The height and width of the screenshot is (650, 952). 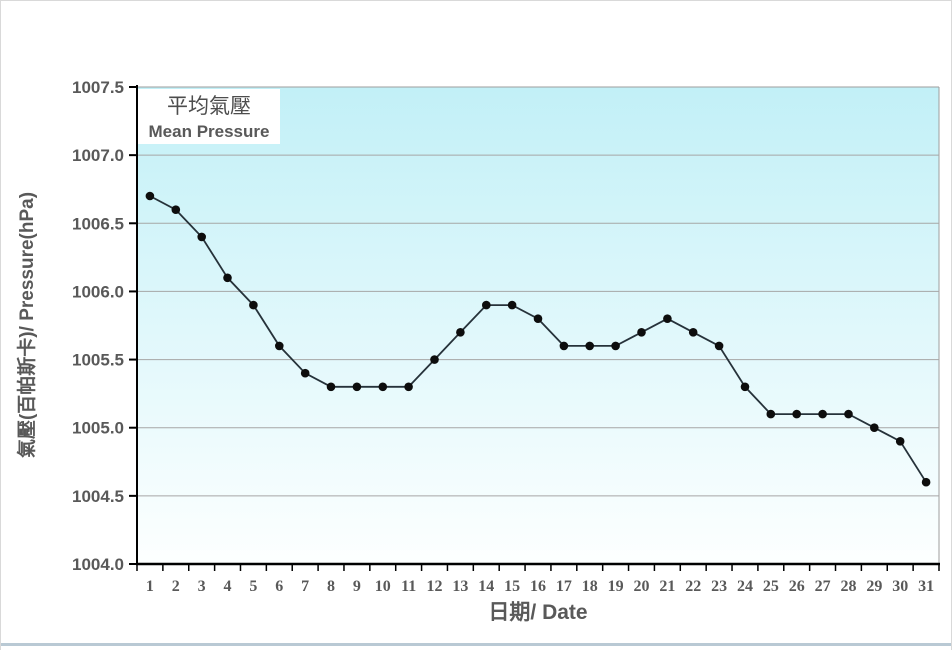 I want to click on x-tick-label: 14, so click(x=486, y=586).